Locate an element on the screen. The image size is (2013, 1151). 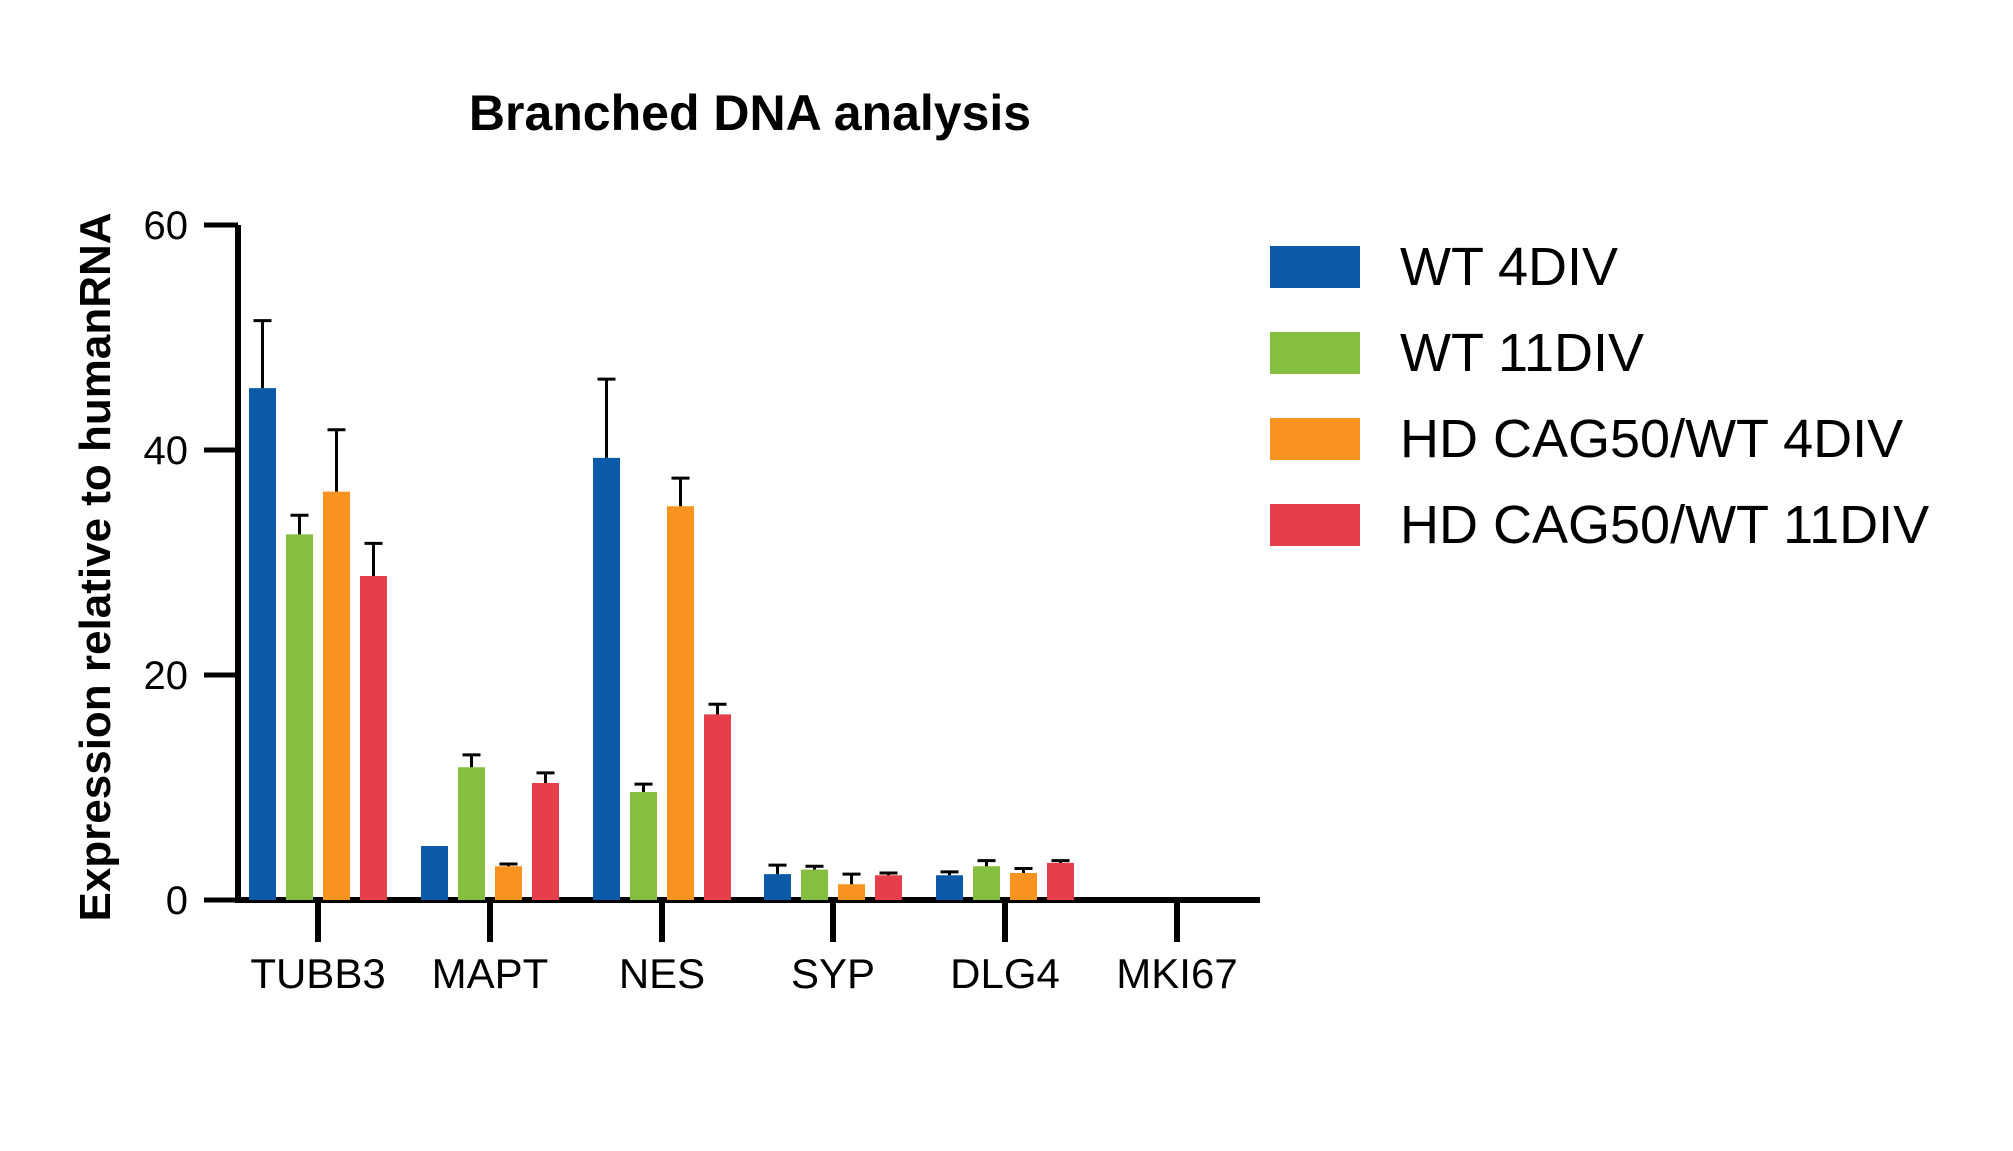
y-tick-label: 40 is located at coordinates (166, 451).